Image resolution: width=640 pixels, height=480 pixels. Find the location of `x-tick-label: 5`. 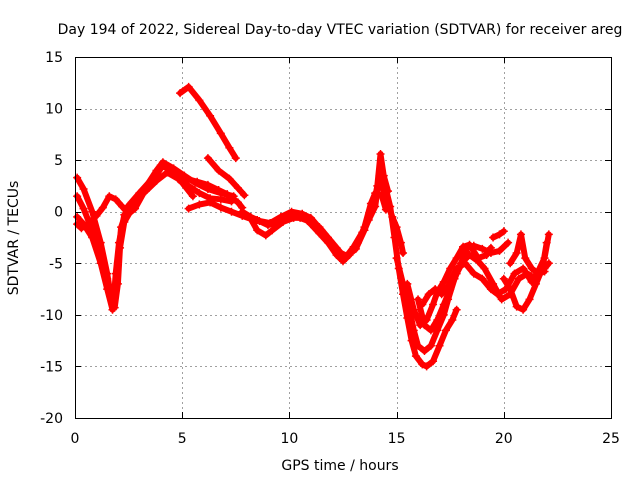

x-tick-label: 5 is located at coordinates (182, 439).